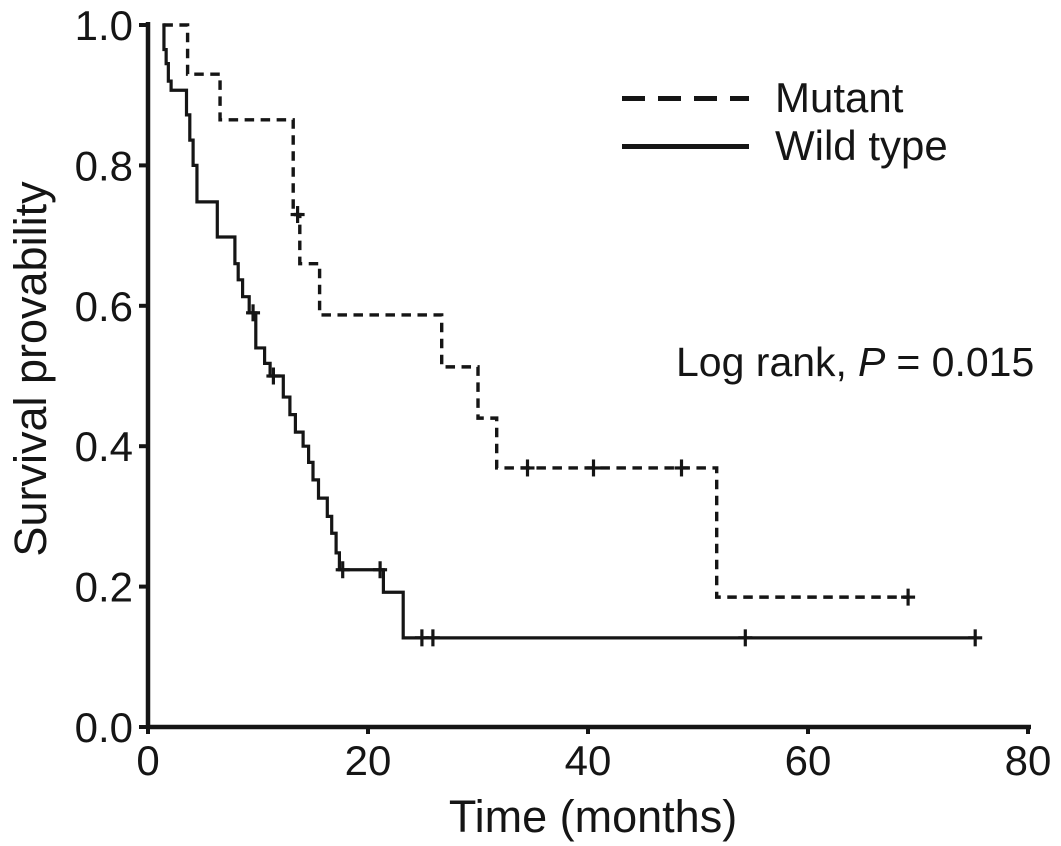 Image resolution: width=1061 pixels, height=846 pixels. What do you see at coordinates (965, 362) in the screenshot?
I see `p-value-text: = 0.015` at bounding box center [965, 362].